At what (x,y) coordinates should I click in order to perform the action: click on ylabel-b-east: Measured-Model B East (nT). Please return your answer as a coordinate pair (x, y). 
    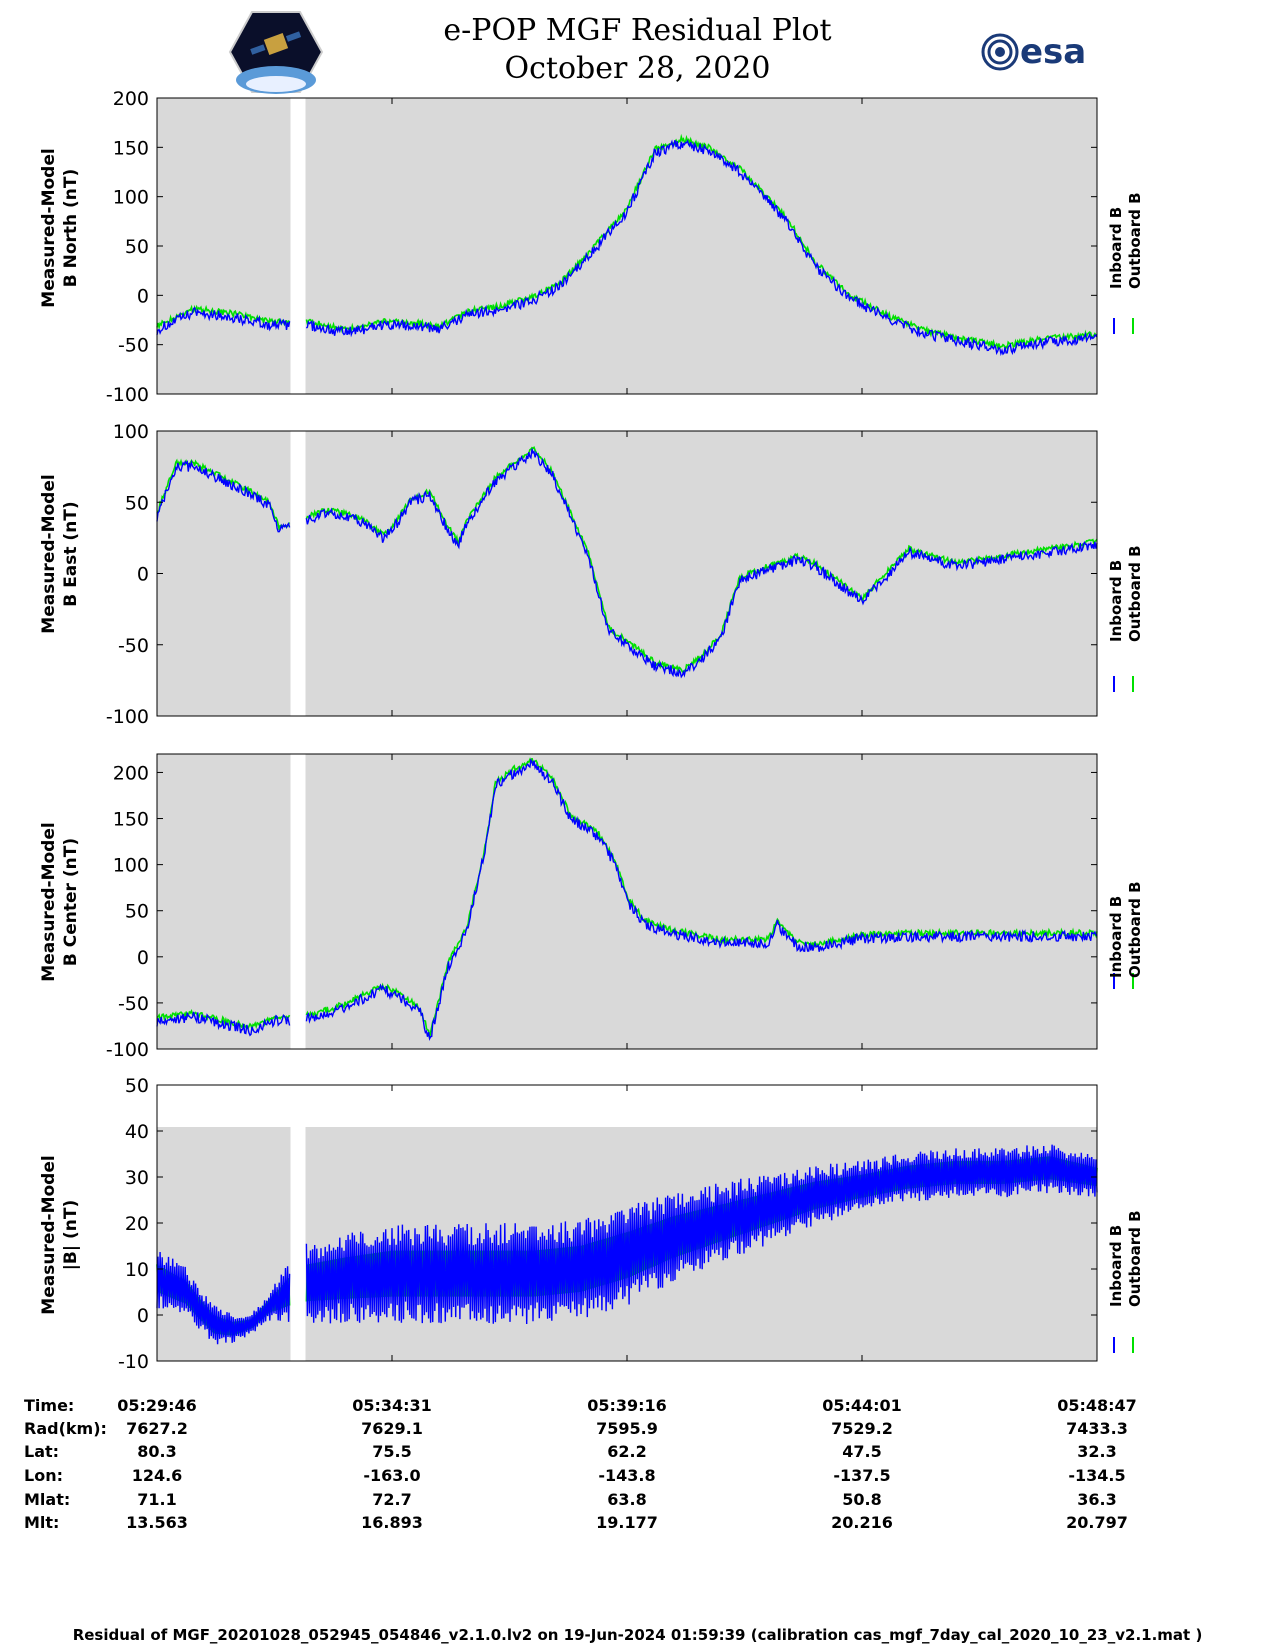
    Looking at the image, I should click on (60, 554).